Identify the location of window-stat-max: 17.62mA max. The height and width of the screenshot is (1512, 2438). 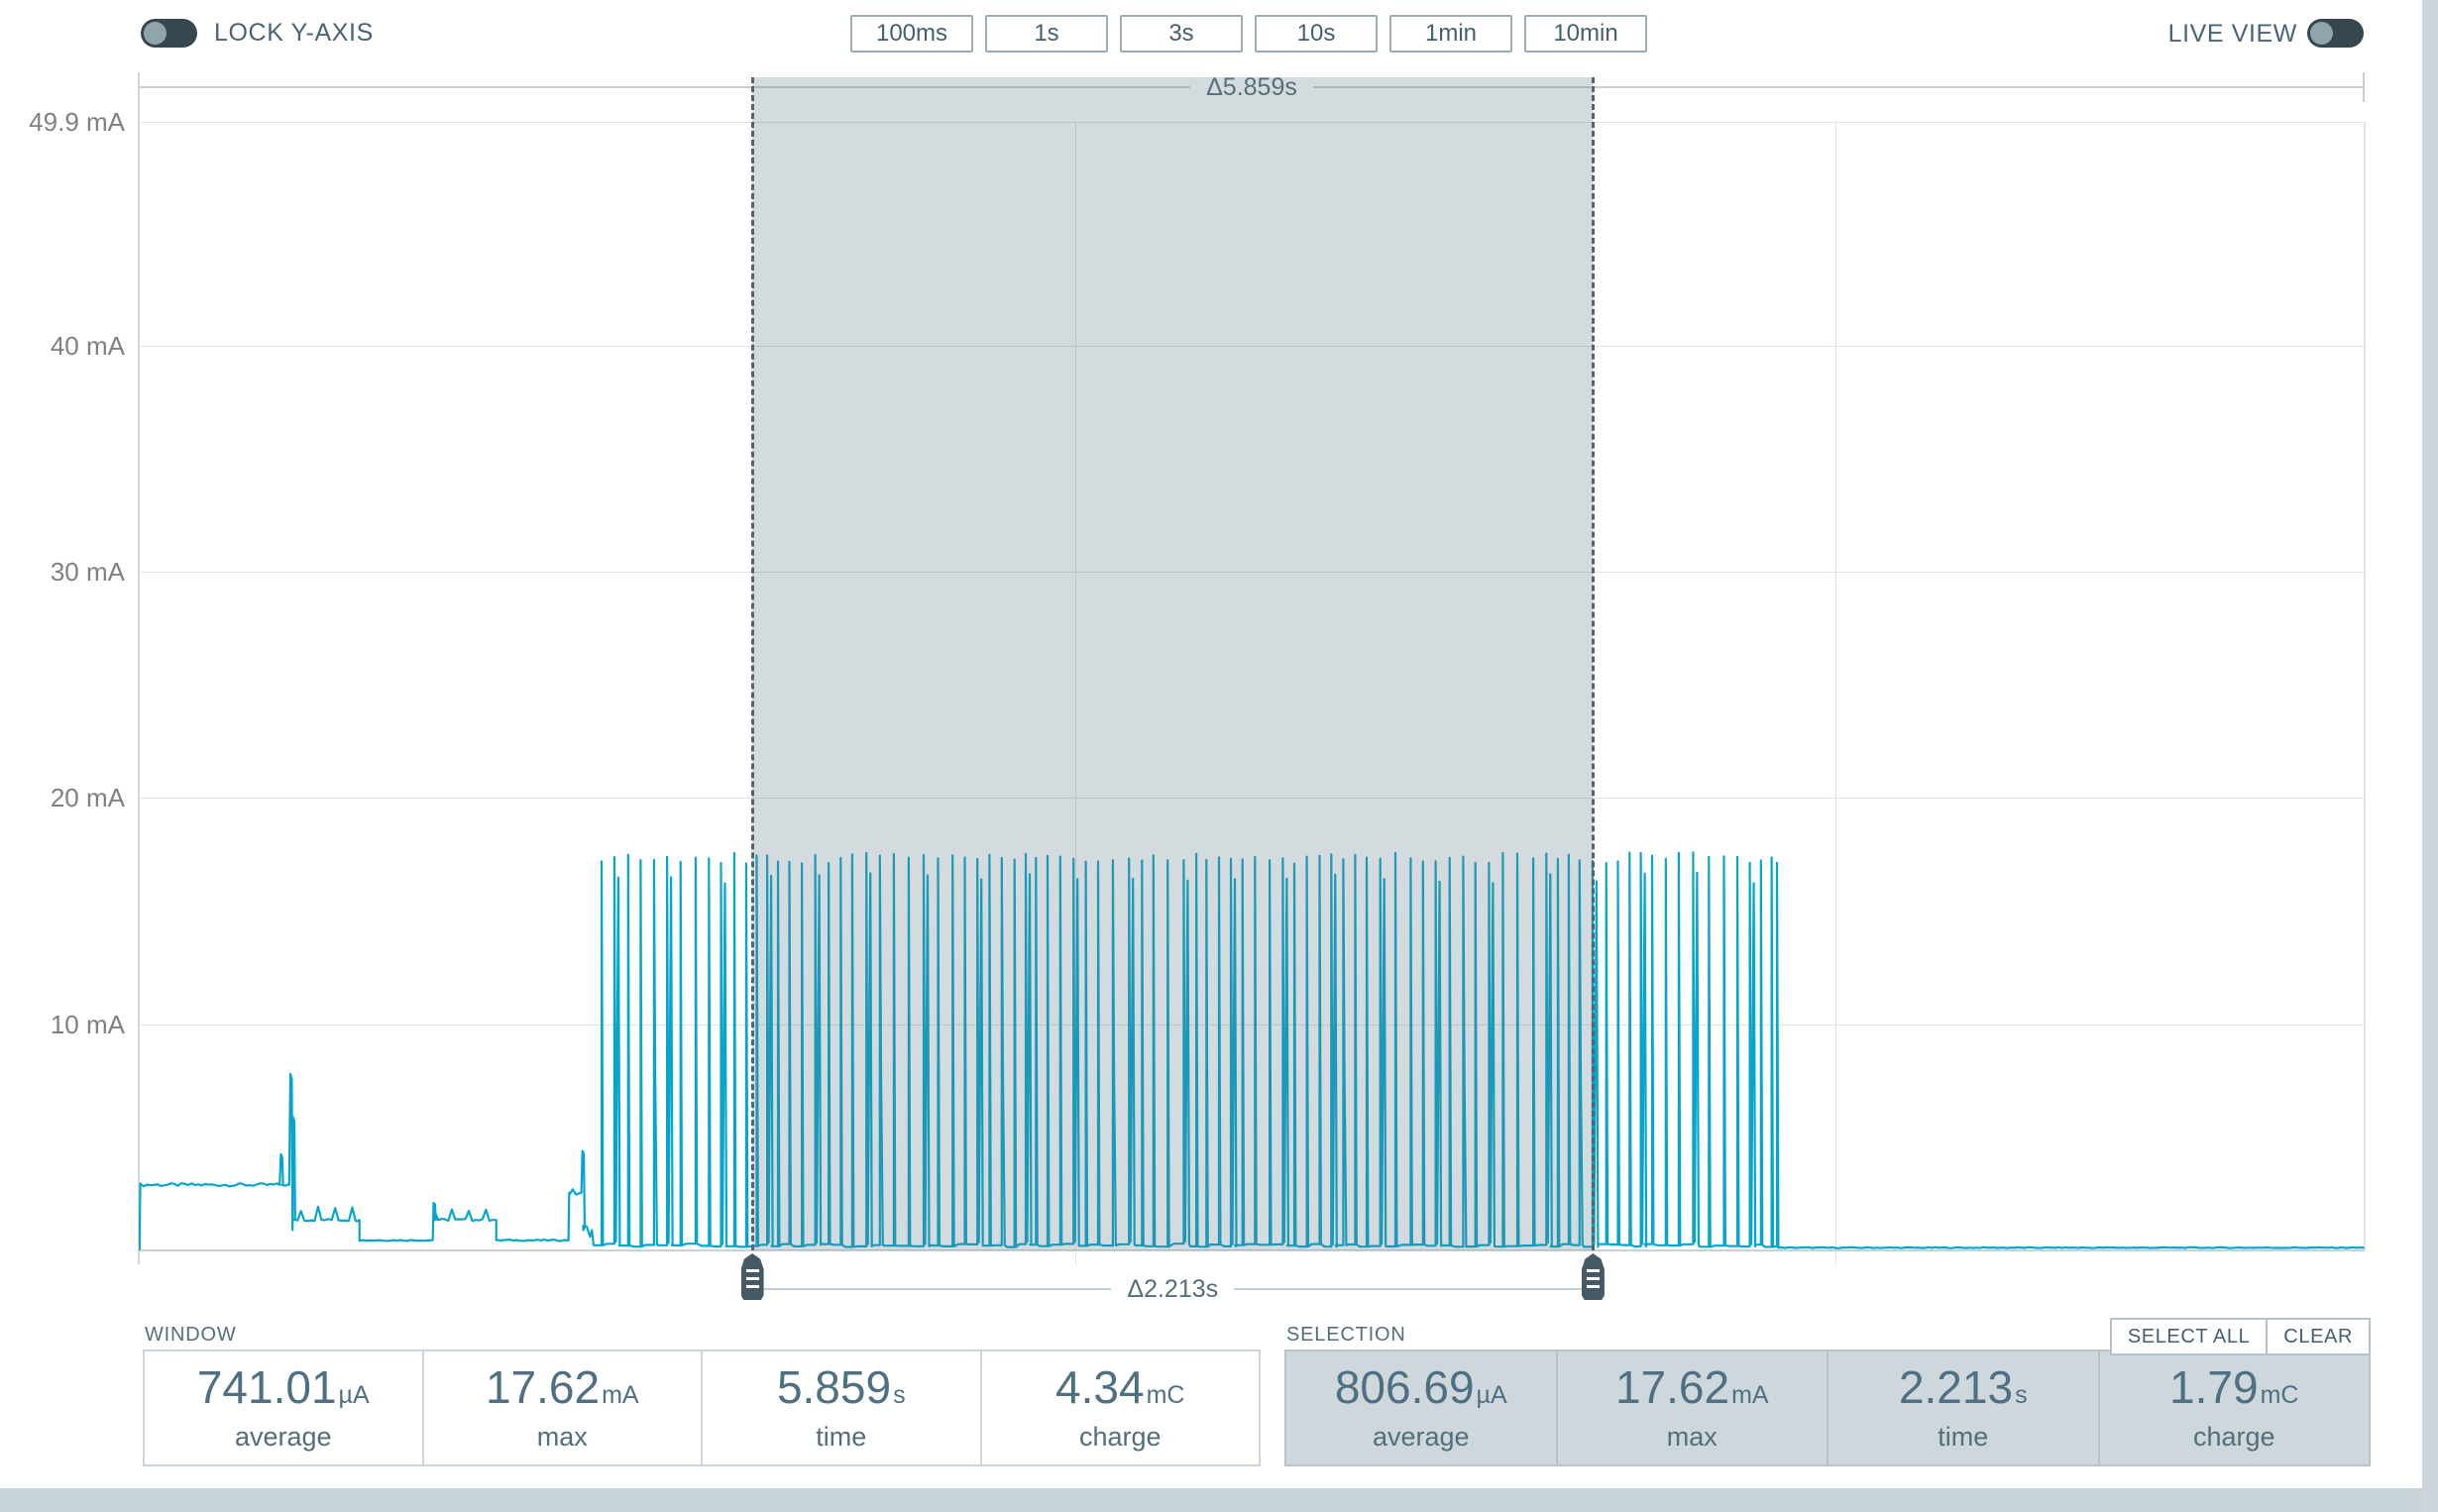
(562, 1407).